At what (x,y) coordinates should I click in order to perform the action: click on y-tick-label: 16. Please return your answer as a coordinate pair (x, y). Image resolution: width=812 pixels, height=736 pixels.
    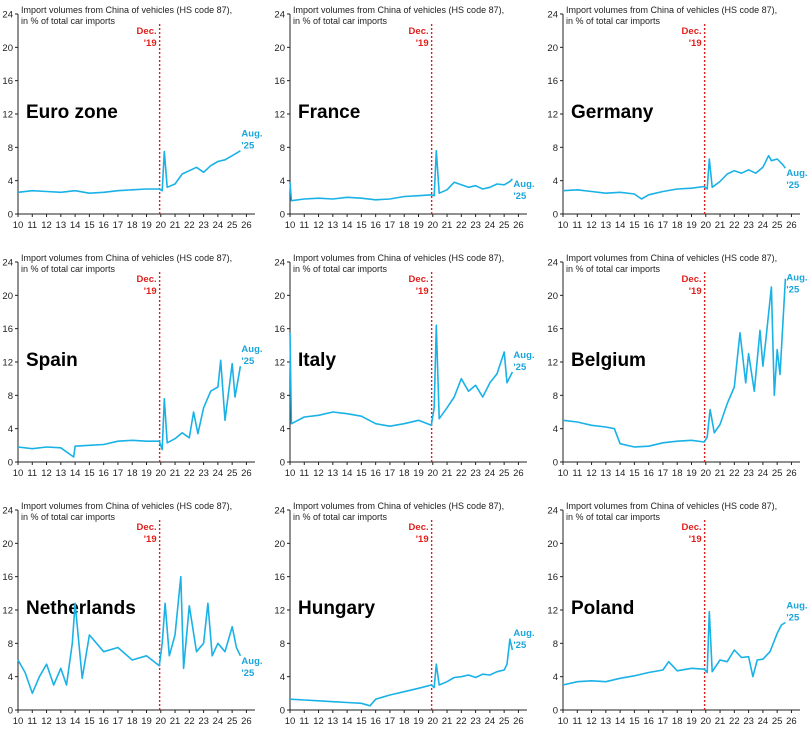
    Looking at the image, I should click on (279, 81).